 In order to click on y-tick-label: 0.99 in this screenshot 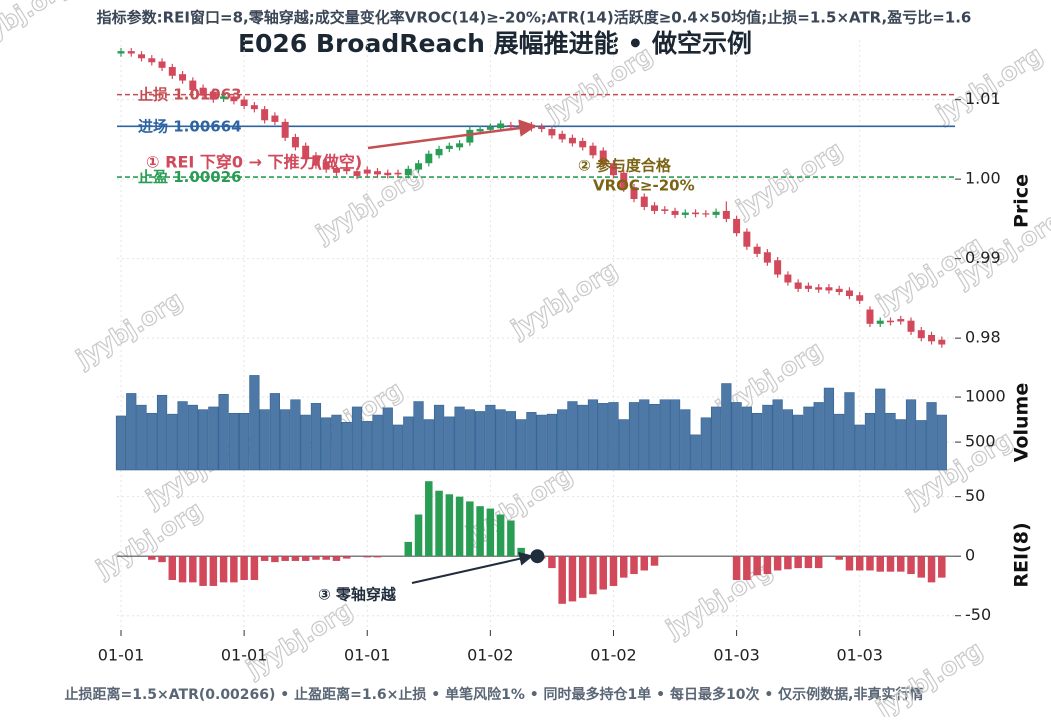, I will do `click(983, 257)`.